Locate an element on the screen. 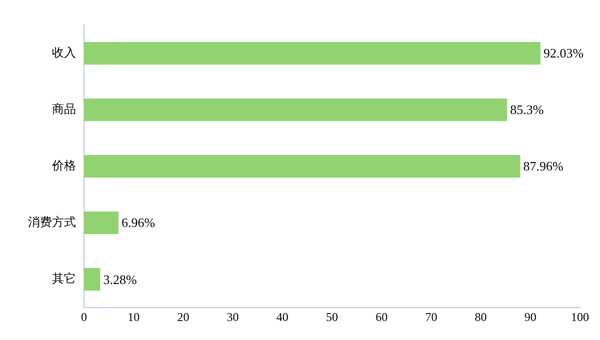 The image size is (600, 340). x-tick-label: 30 is located at coordinates (232, 317).